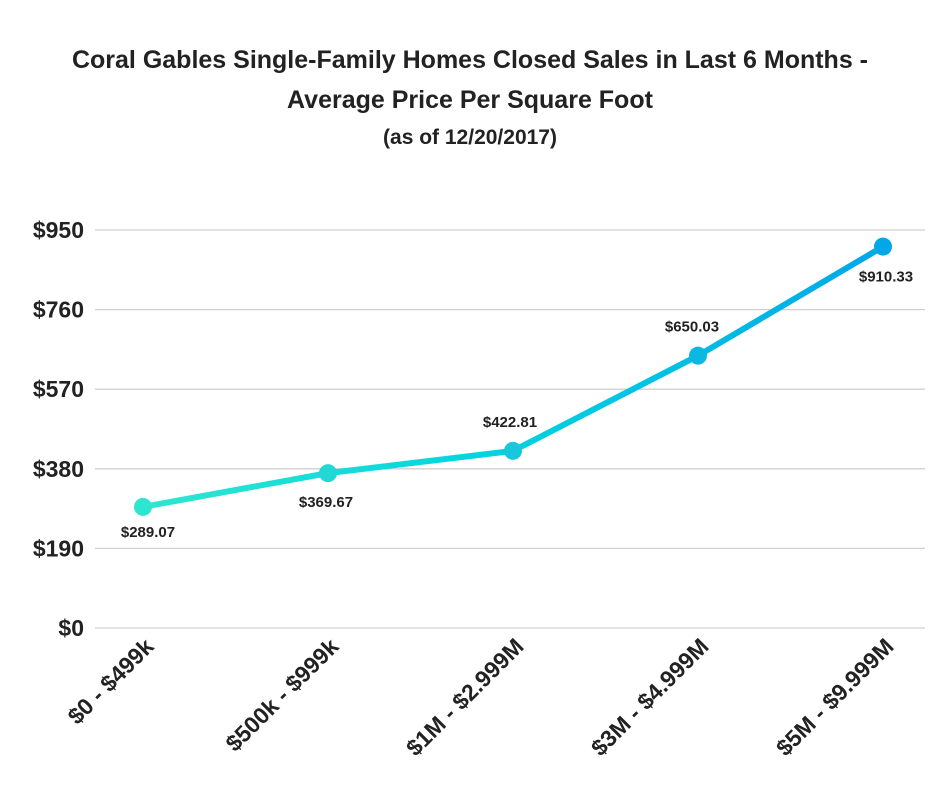 The height and width of the screenshot is (788, 940). Describe the element at coordinates (71, 628) in the screenshot. I see `y-tick-label: $0` at that location.